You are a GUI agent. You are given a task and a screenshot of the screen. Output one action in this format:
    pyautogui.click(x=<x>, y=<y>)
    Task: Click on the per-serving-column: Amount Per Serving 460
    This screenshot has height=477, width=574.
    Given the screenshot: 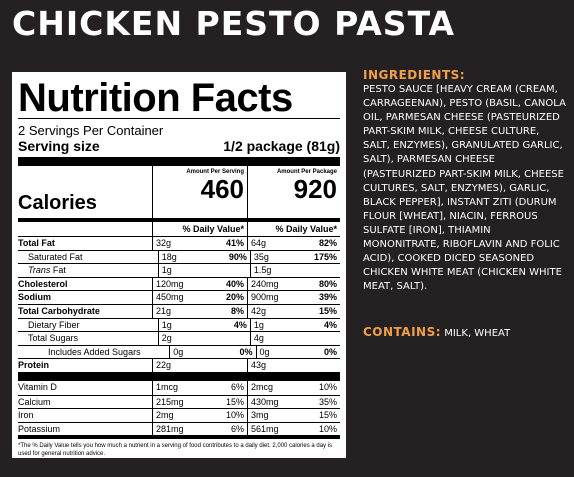 What is the action you would take?
    pyautogui.click(x=199, y=192)
    